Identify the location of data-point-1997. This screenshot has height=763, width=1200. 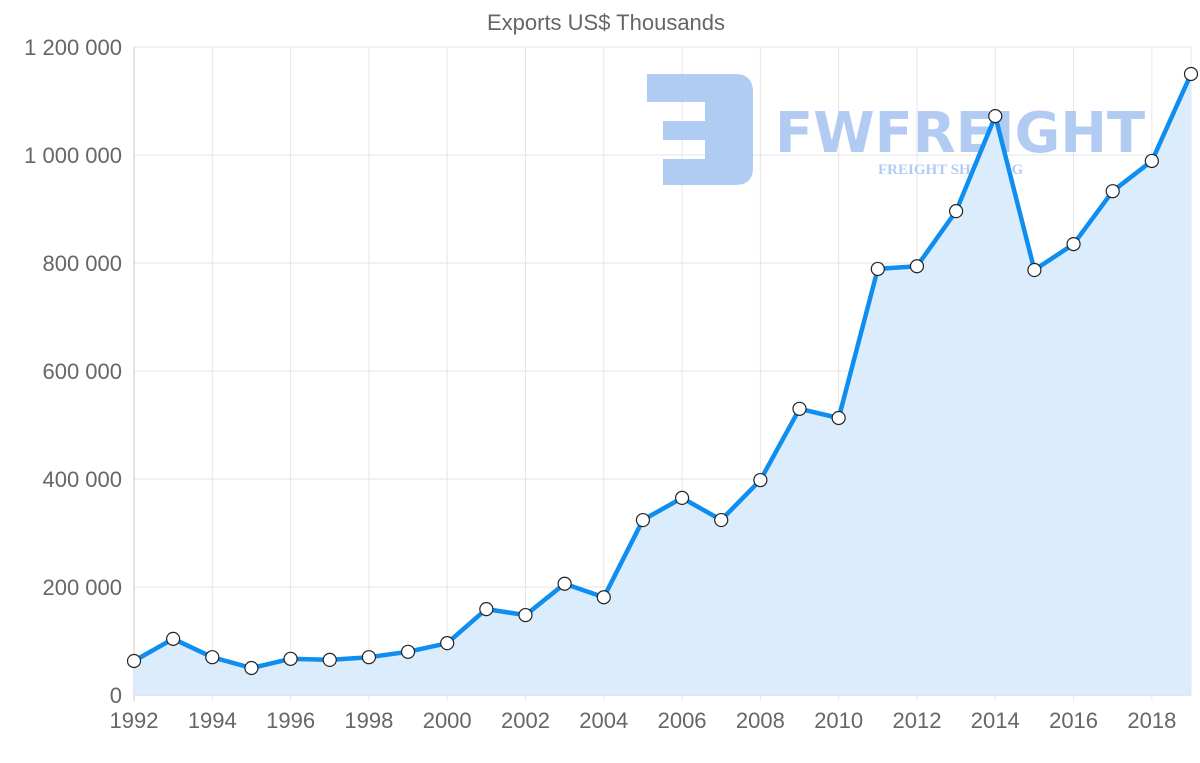
(329, 660).